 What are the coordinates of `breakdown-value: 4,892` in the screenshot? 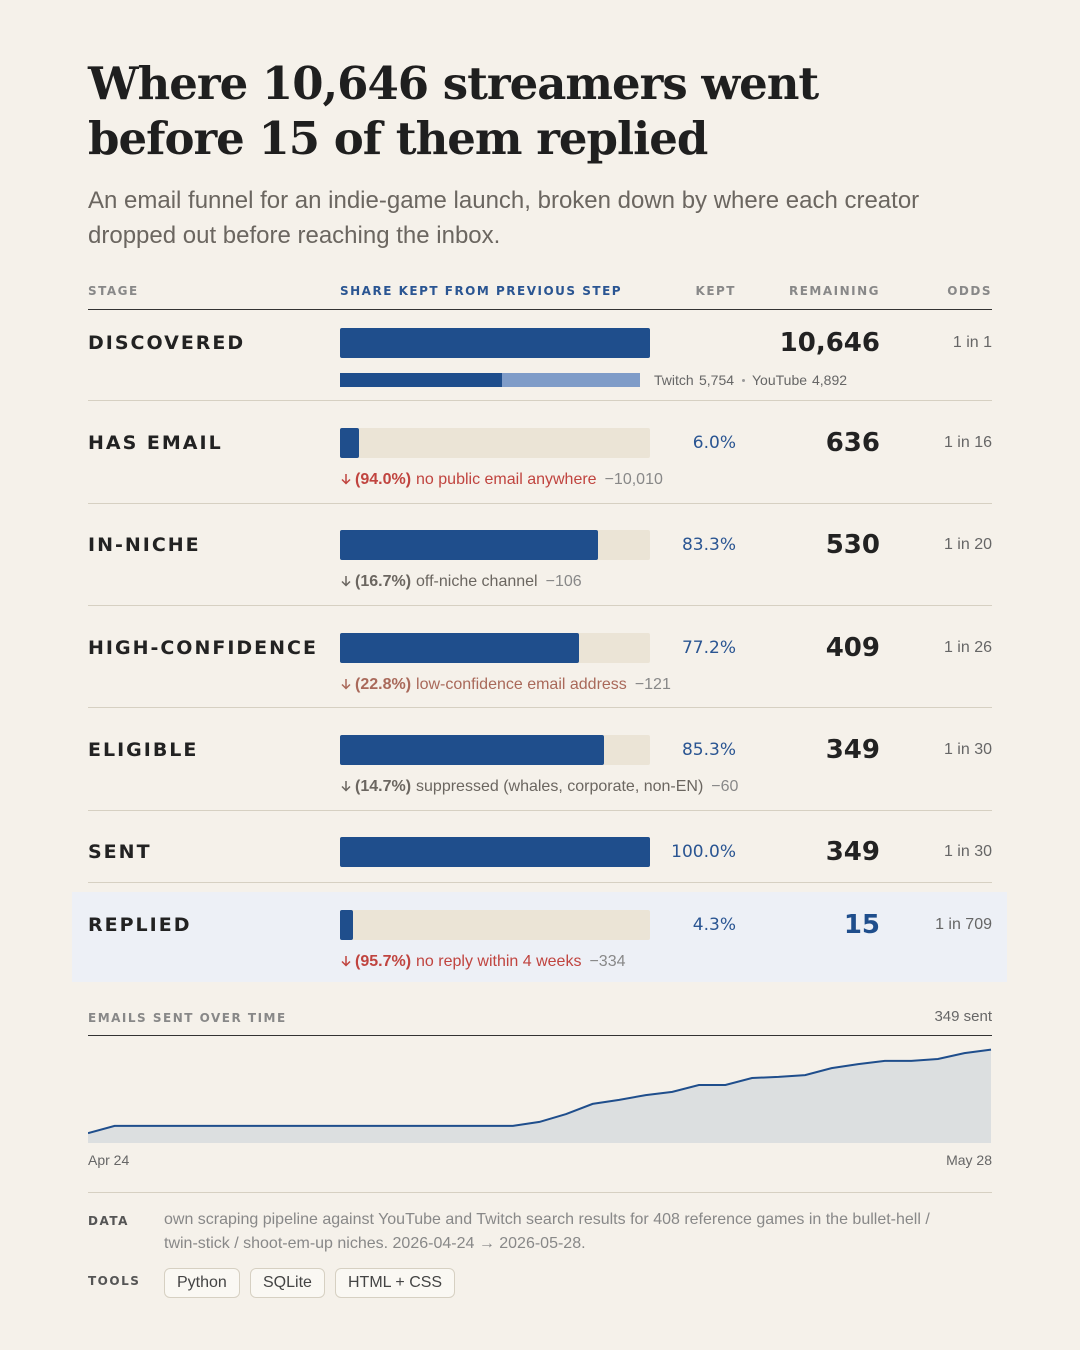 It's located at (830, 380).